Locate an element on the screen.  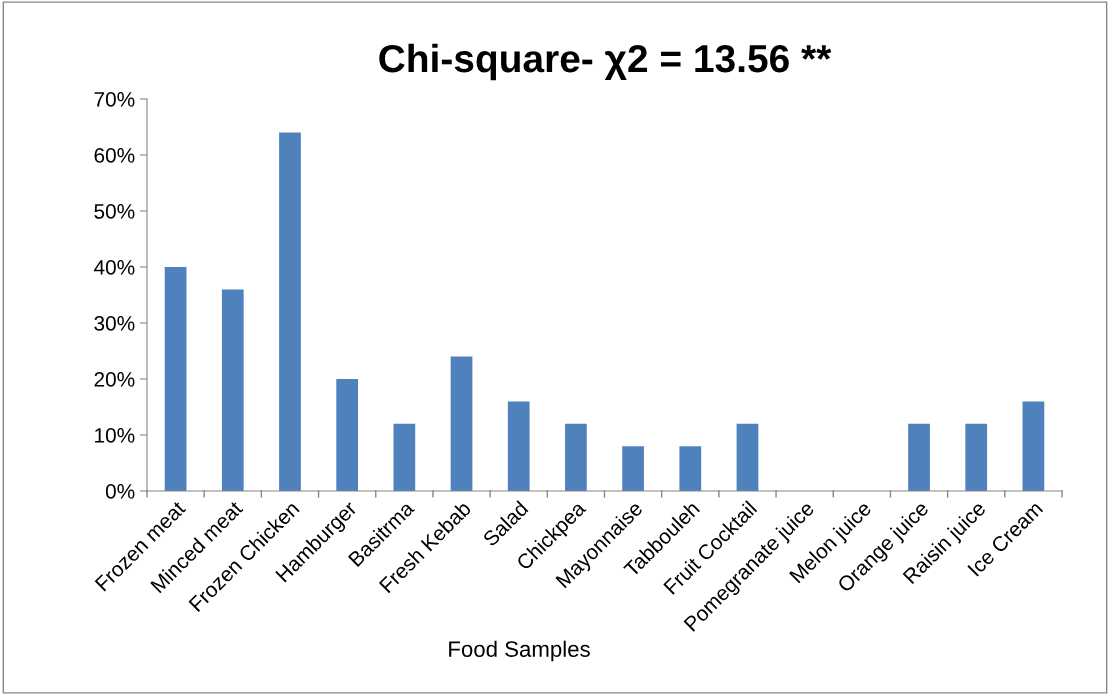
y-tick-label: 50% is located at coordinates (114, 211).